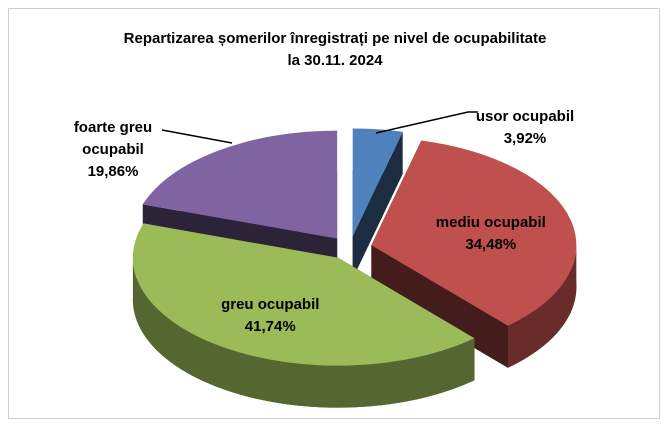 The height and width of the screenshot is (427, 670). I want to click on value-label: 19,86%, so click(113, 171).